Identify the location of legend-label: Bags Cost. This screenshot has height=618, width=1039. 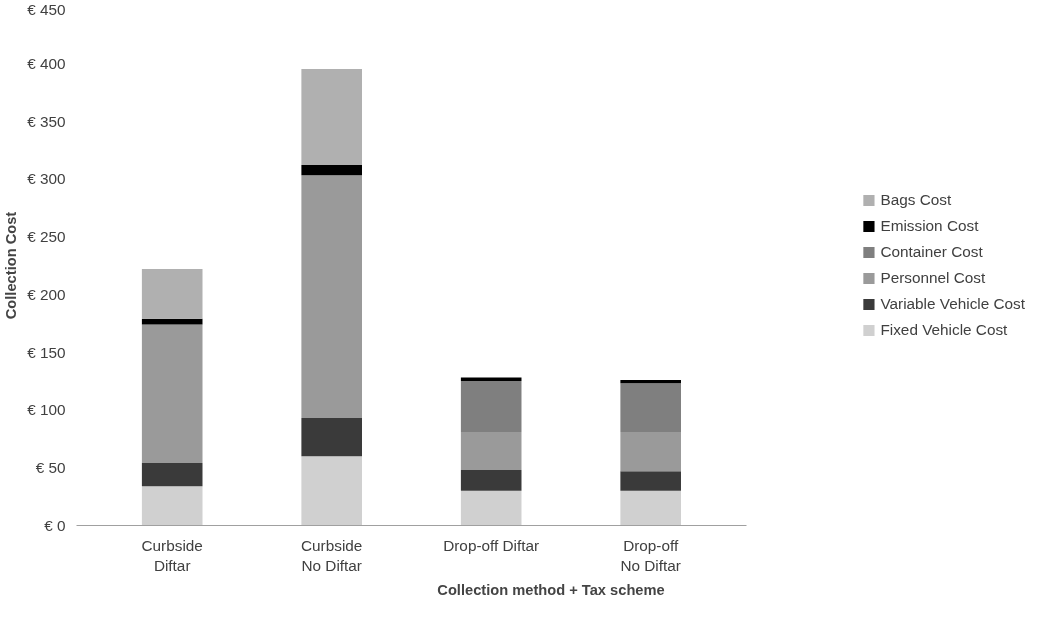
(916, 200).